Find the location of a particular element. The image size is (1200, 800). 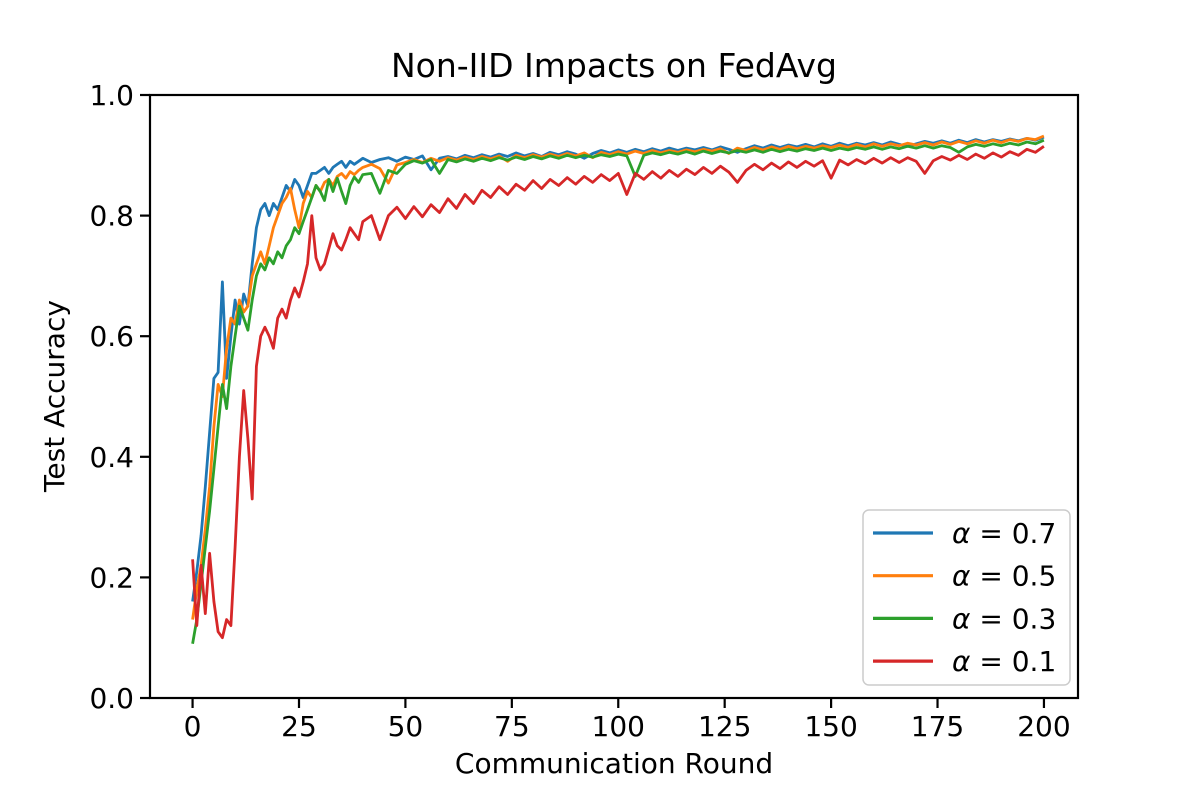

x-tick-label-6: 150 is located at coordinates (830, 726).